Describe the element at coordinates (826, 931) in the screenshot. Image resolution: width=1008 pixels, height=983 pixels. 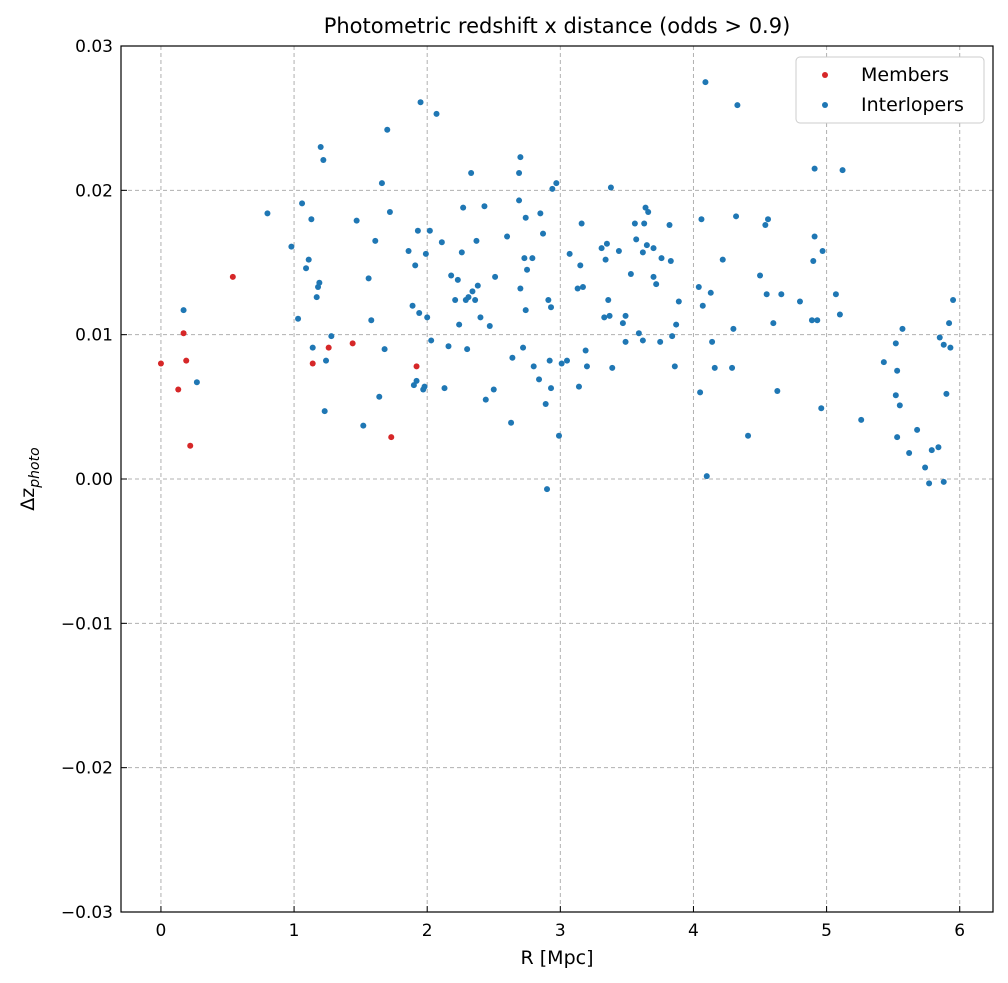
I see `x-tick-label: 5` at that location.